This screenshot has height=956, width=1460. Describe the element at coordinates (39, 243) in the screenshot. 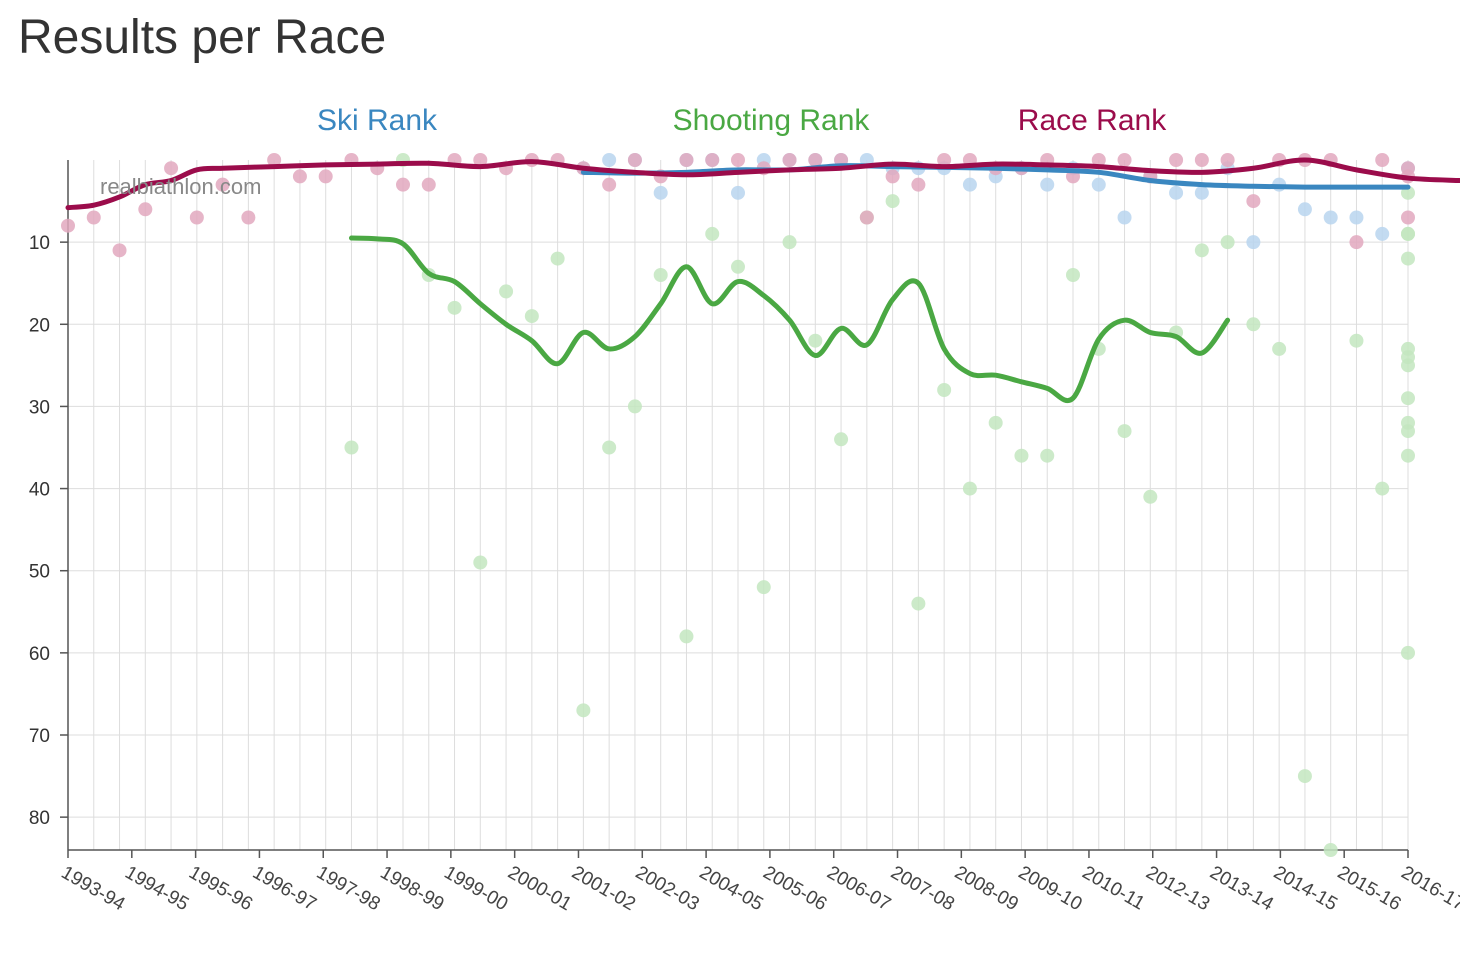

I see `y-tick-label: 10` at that location.